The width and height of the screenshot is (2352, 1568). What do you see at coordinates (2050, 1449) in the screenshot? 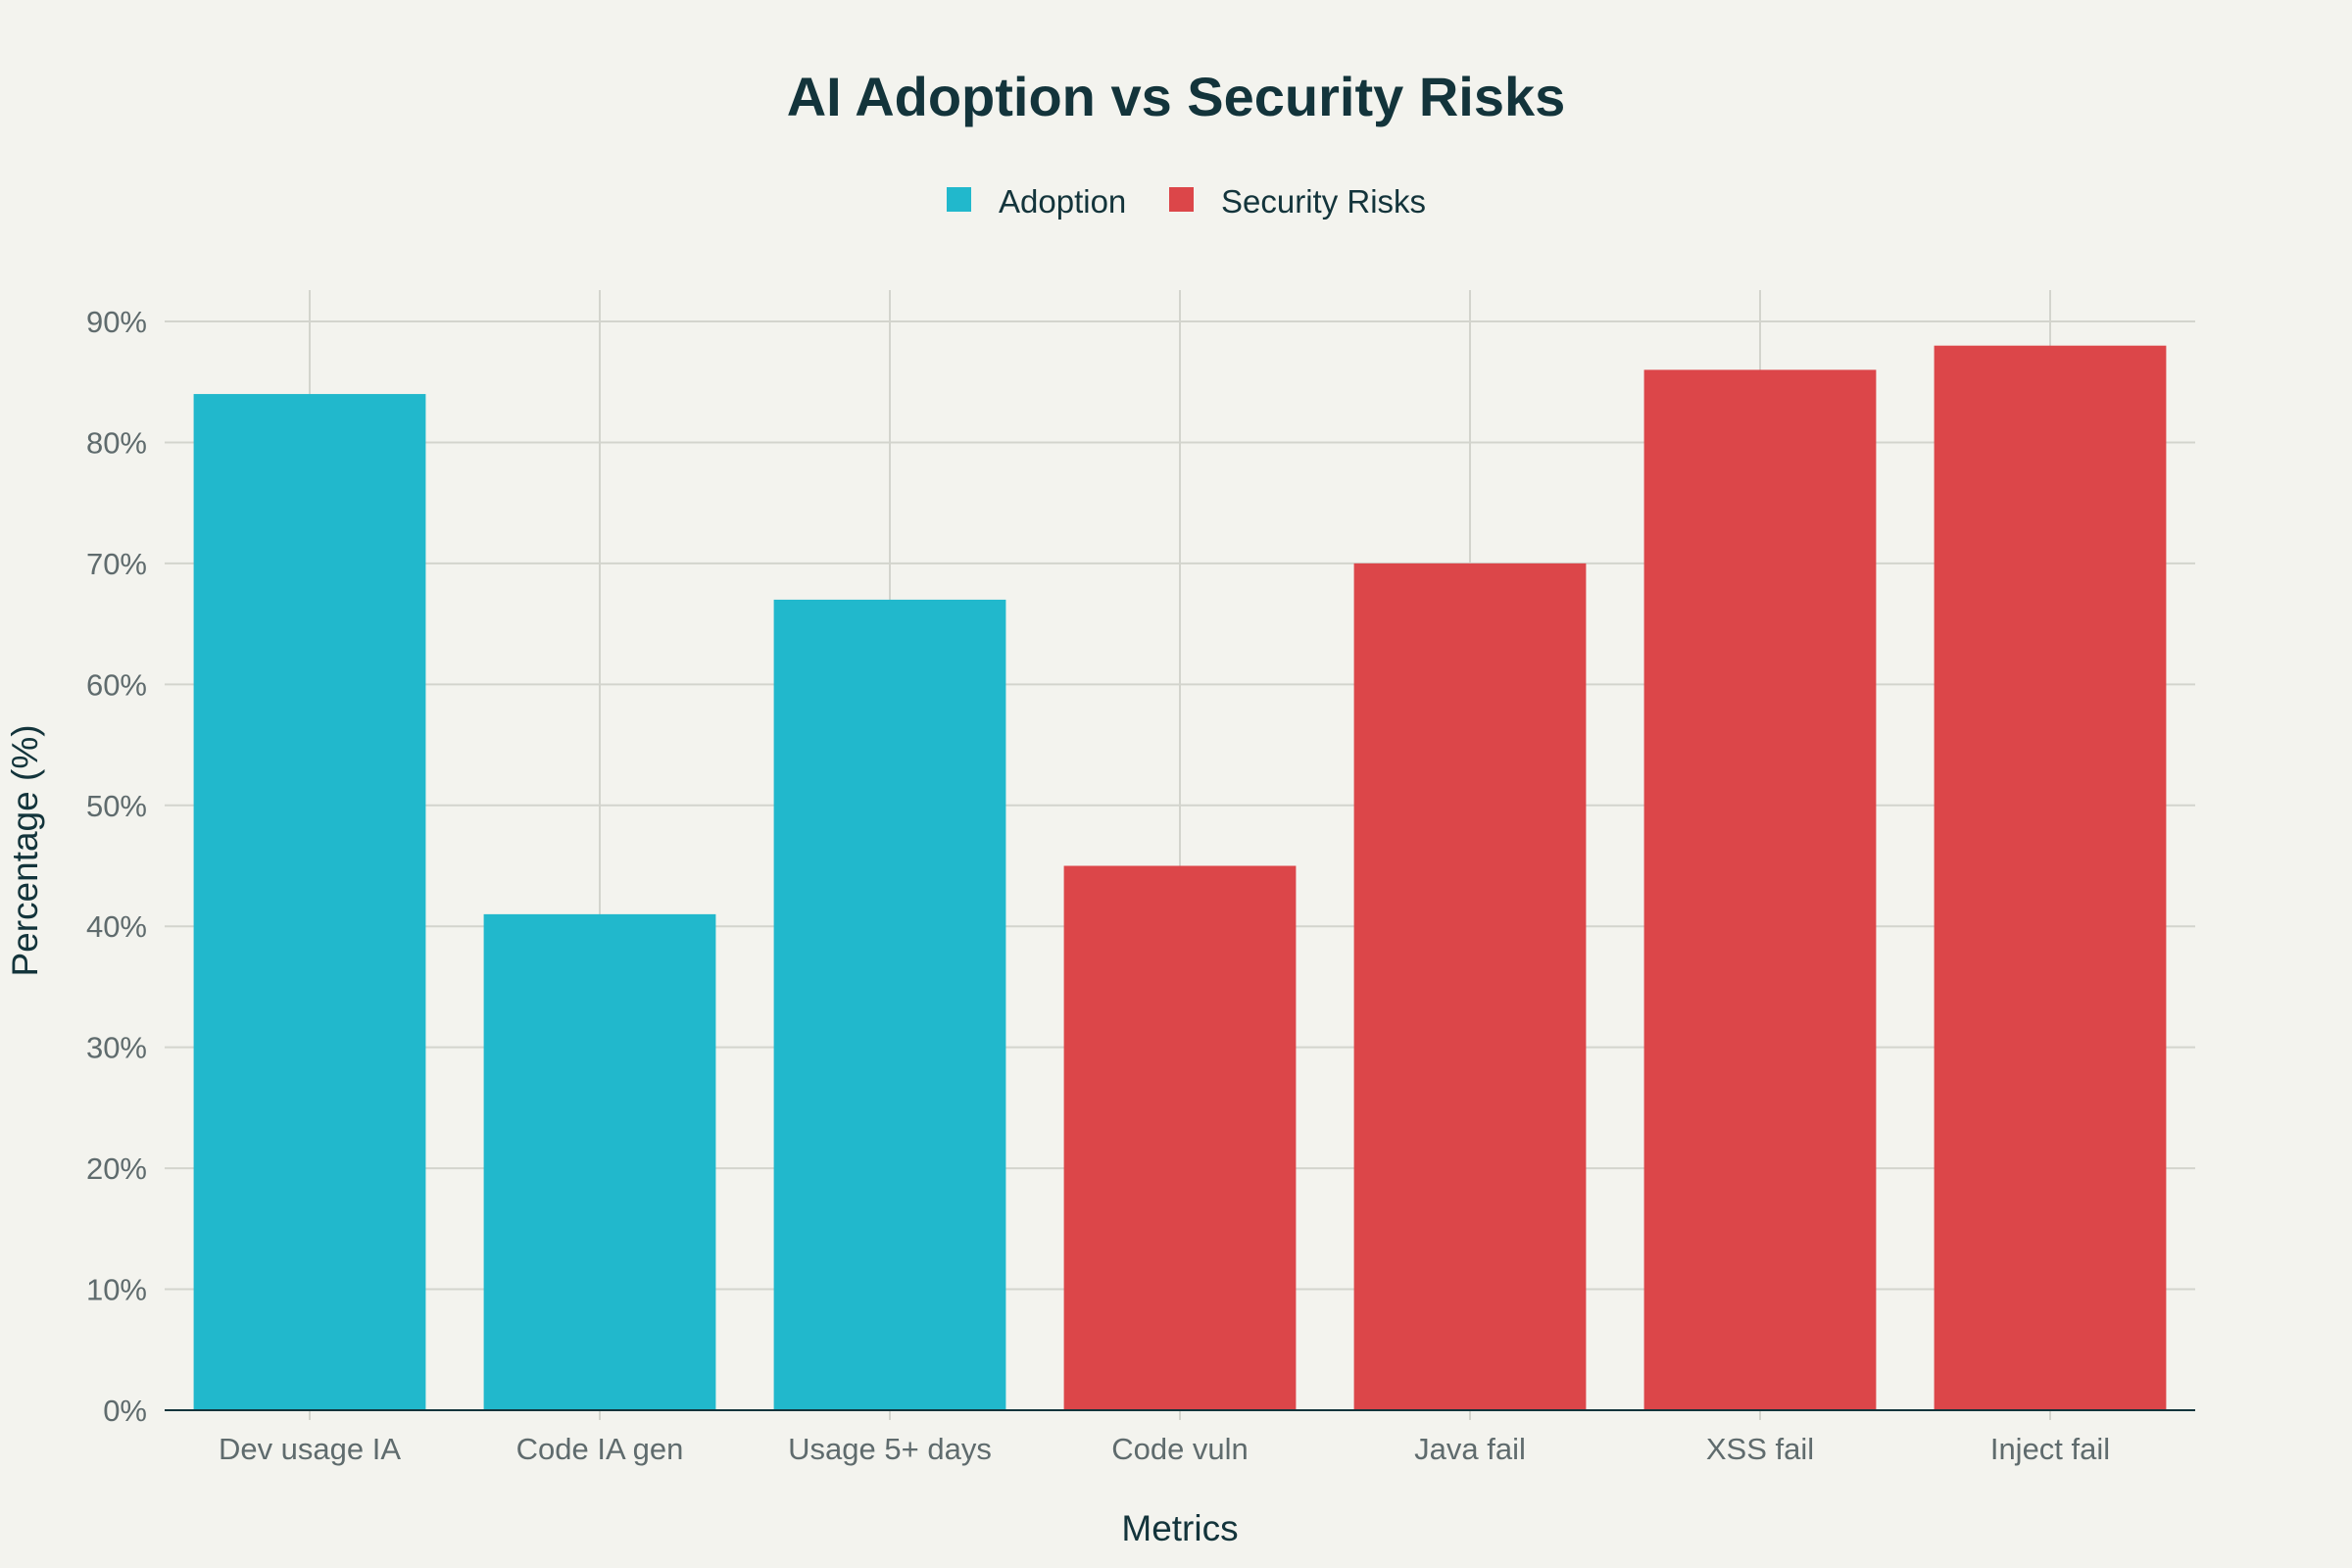
I see `x-tick-label: Inject fail` at bounding box center [2050, 1449].